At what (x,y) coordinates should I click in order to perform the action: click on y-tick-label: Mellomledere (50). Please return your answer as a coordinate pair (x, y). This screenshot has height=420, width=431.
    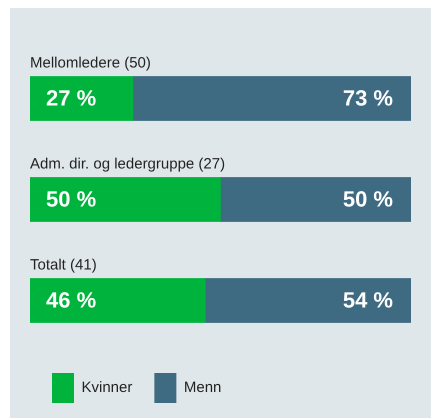
    Looking at the image, I should click on (90, 63).